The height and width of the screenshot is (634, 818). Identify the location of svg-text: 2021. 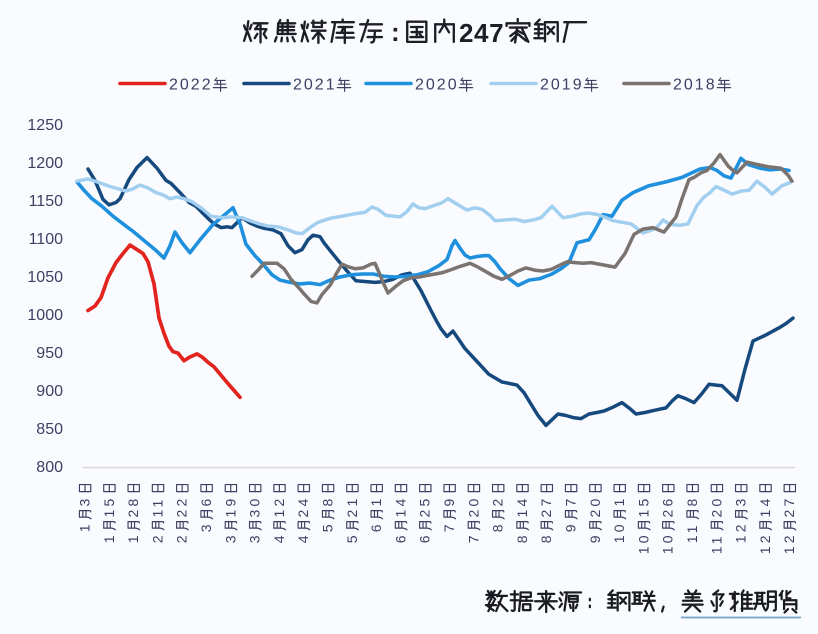
(315, 85).